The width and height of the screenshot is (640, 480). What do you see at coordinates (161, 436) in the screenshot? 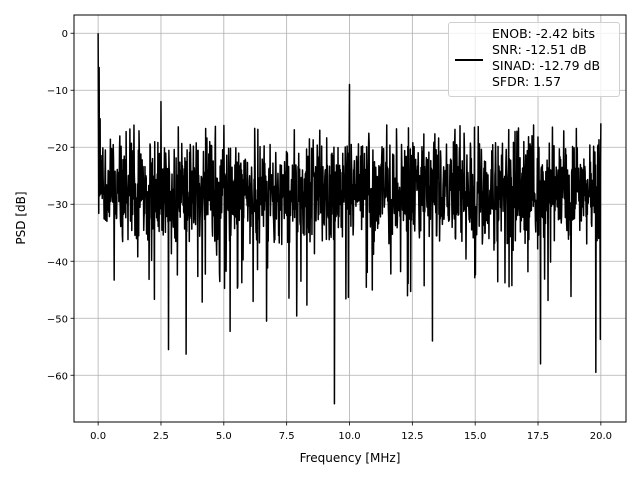
I see `x-tick-label: 2.5` at bounding box center [161, 436].